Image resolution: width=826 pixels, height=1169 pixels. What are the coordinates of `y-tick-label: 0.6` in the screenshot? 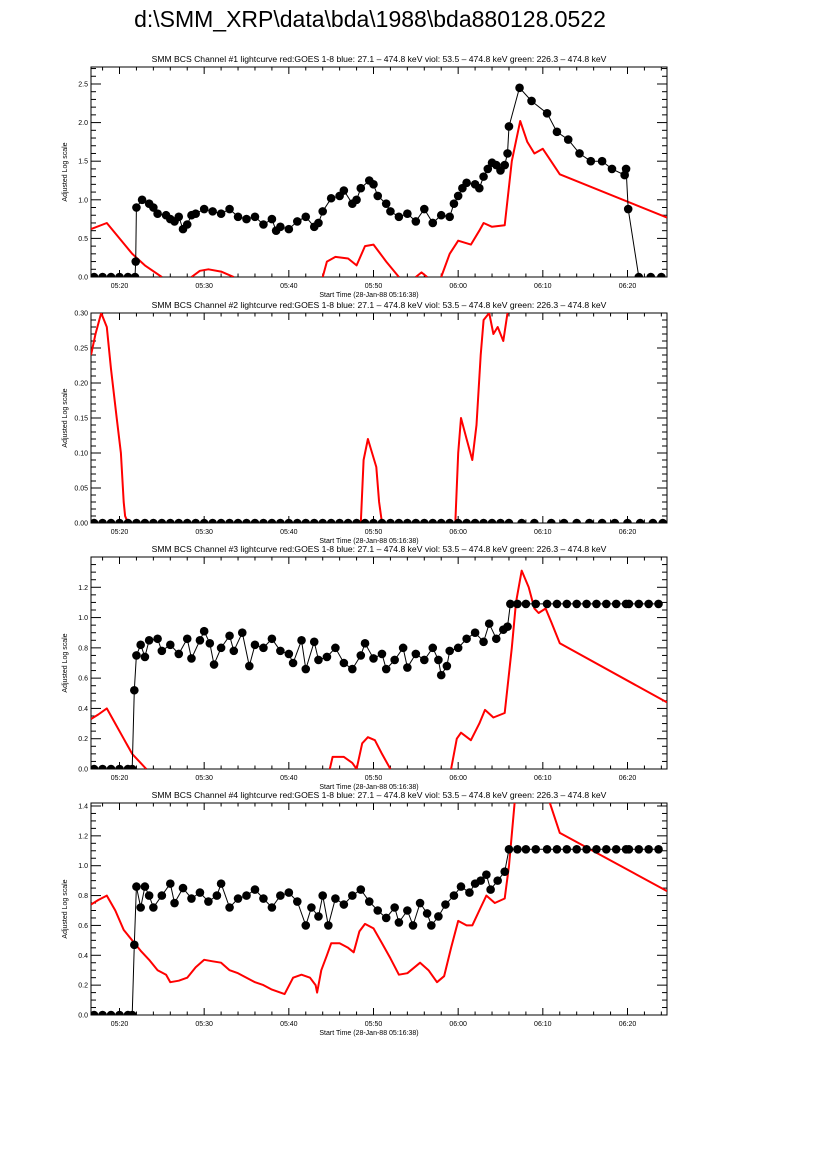 It's located at (83, 679).